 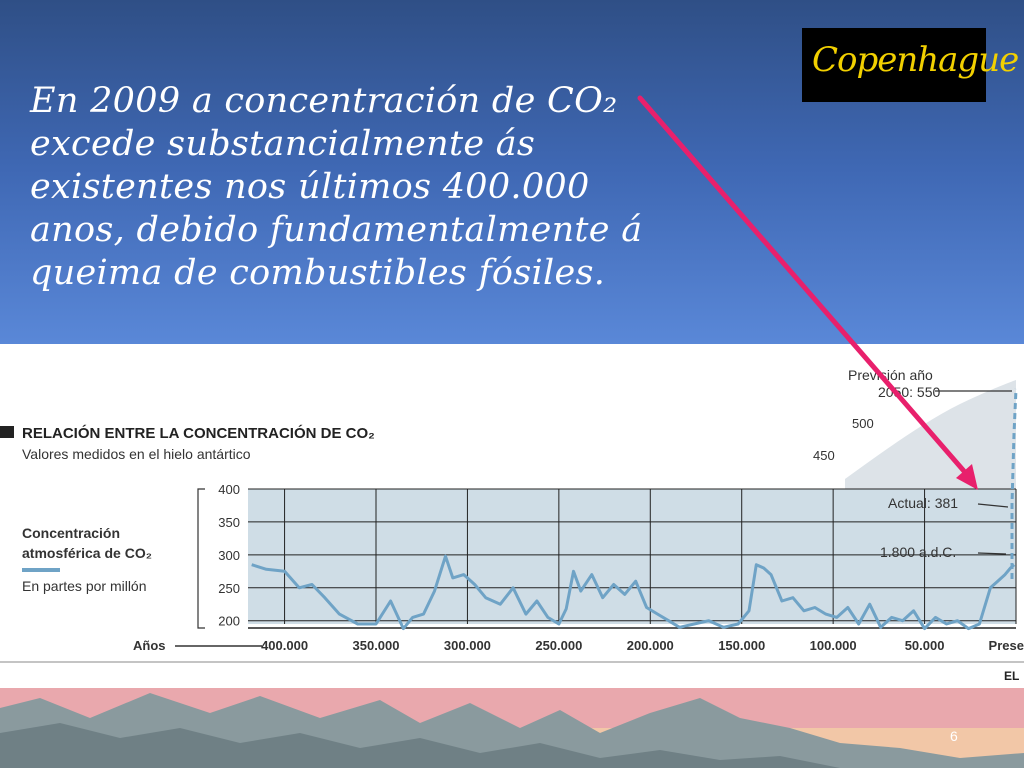 I want to click on copenhague-logo: Copenhague, so click(x=910, y=65).